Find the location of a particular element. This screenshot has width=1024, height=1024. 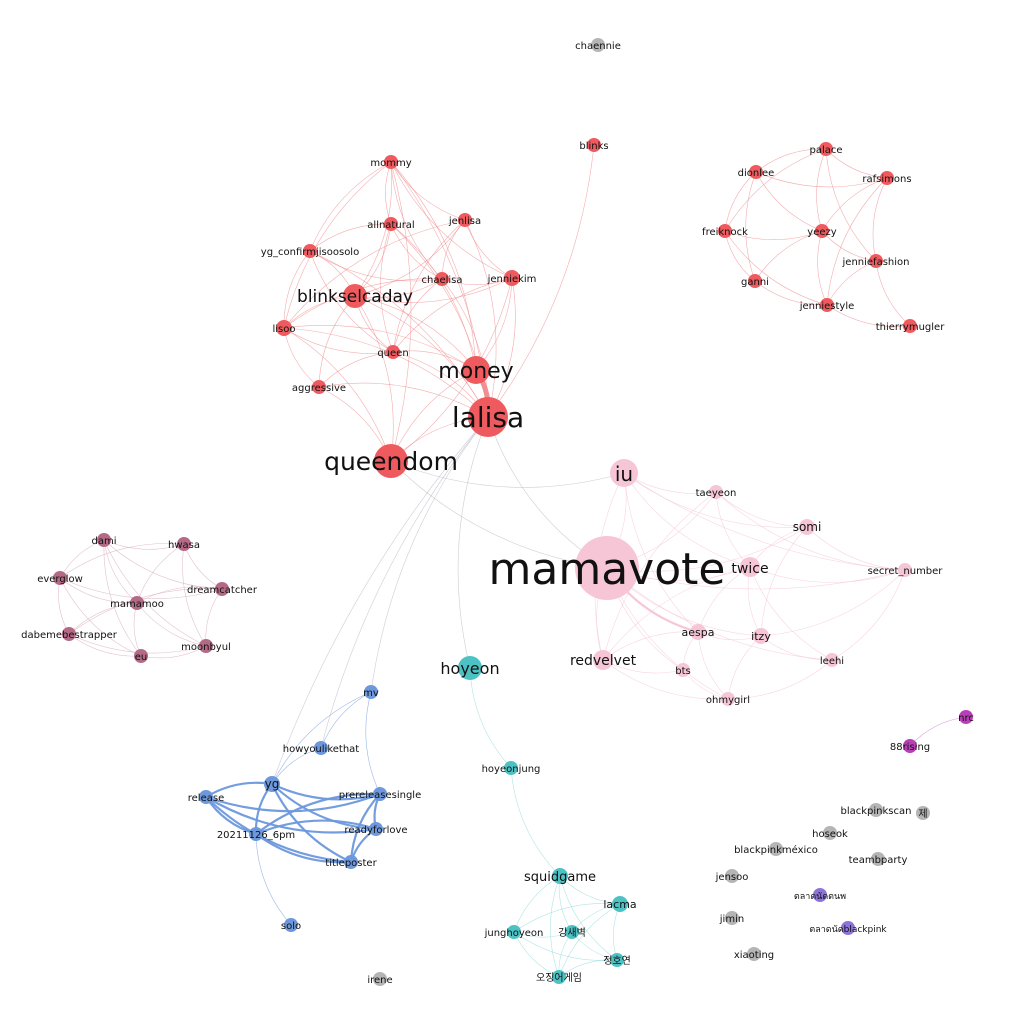

node-label-palace: palace is located at coordinates (825, 150).